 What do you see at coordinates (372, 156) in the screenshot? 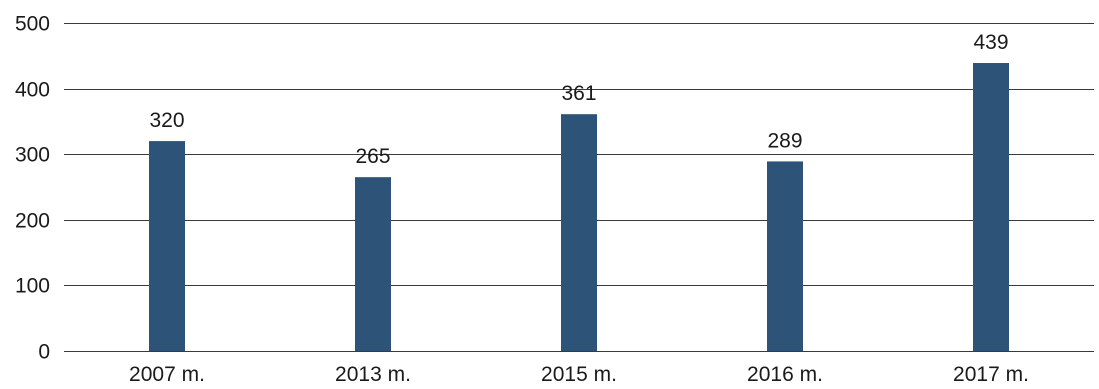
I see `data-label: 265` at bounding box center [372, 156].